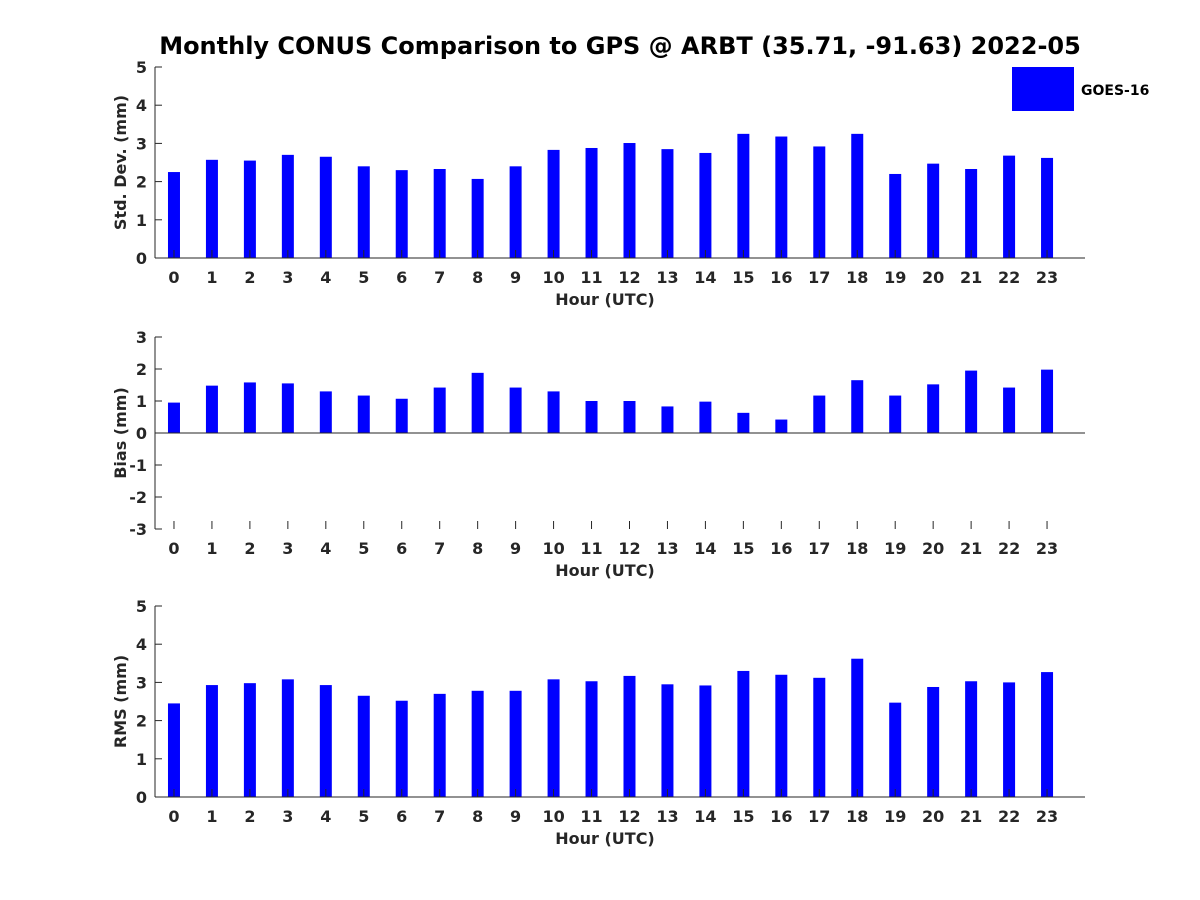  What do you see at coordinates (138, 465) in the screenshot?
I see `y-tick-label: -1` at bounding box center [138, 465].